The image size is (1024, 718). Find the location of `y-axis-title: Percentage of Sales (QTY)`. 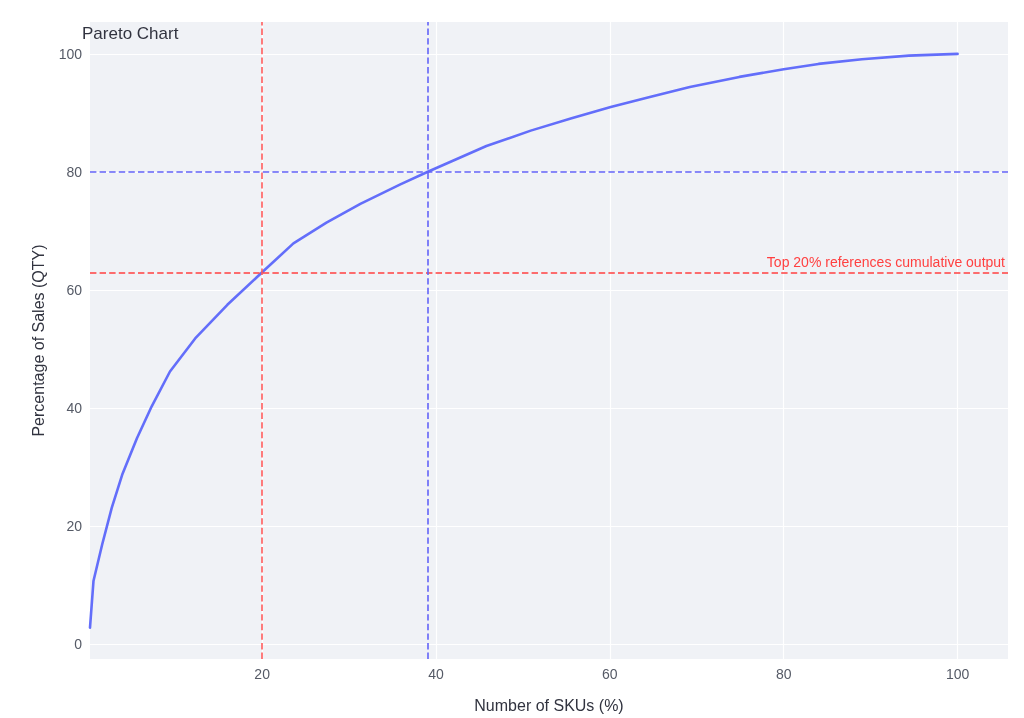

y-axis-title: Percentage of Sales (QTY) is located at coordinates (38, 340).